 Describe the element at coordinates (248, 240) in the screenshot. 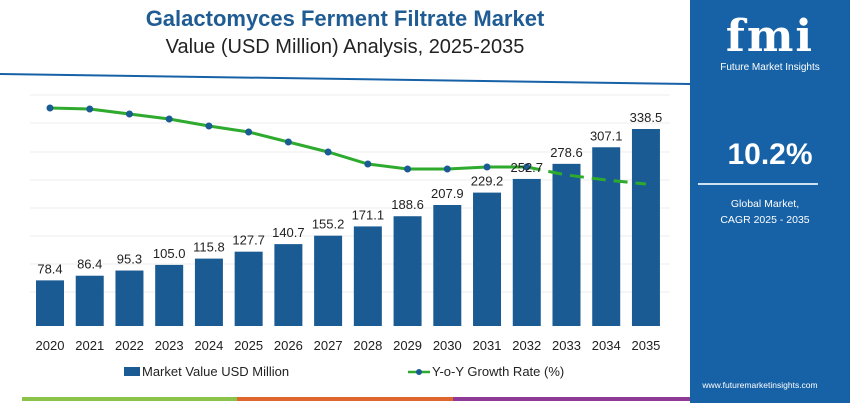

I see `bar-value-label: 127.7` at that location.